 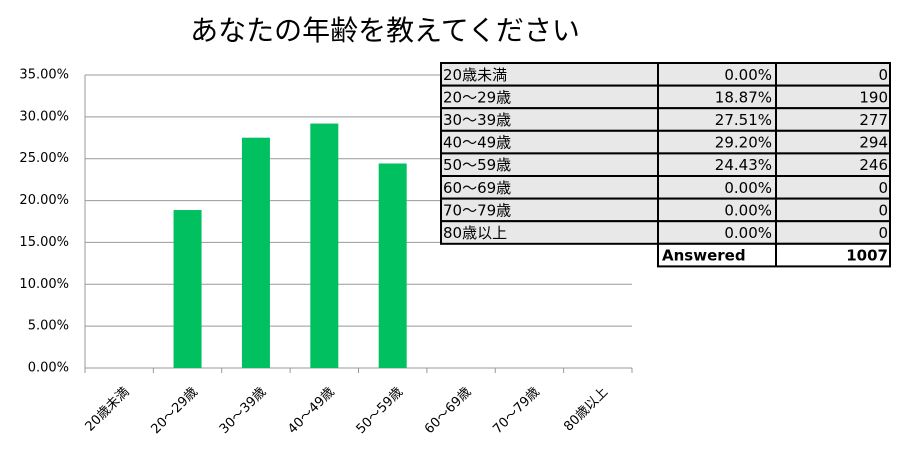 I want to click on x-tick-label: 60～69歳, so click(x=448, y=411).